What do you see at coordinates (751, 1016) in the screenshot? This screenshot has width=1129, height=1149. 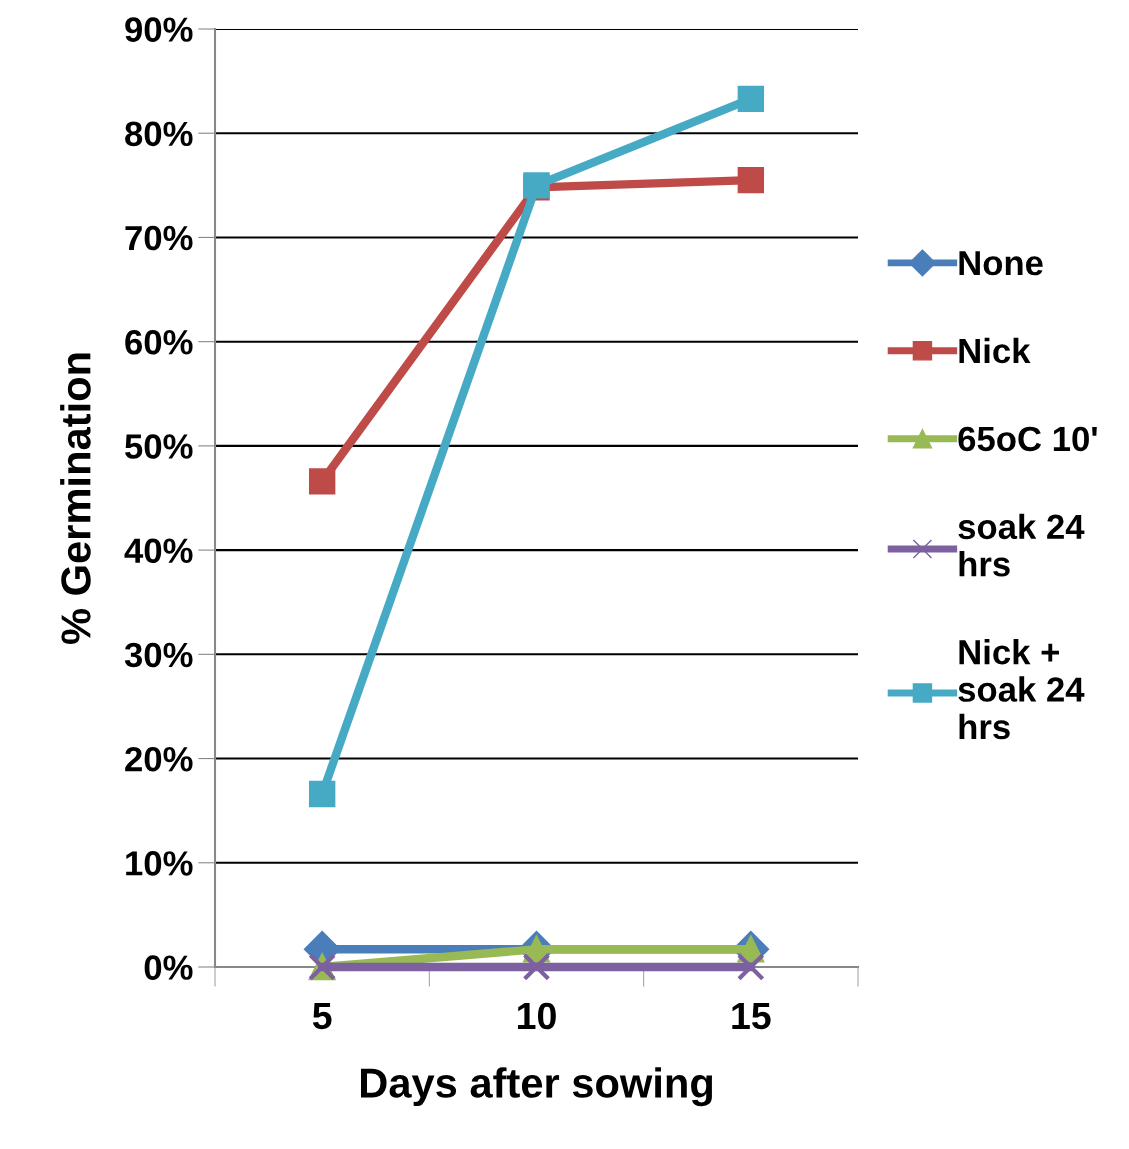 I see `x-tick-label: 15` at bounding box center [751, 1016].